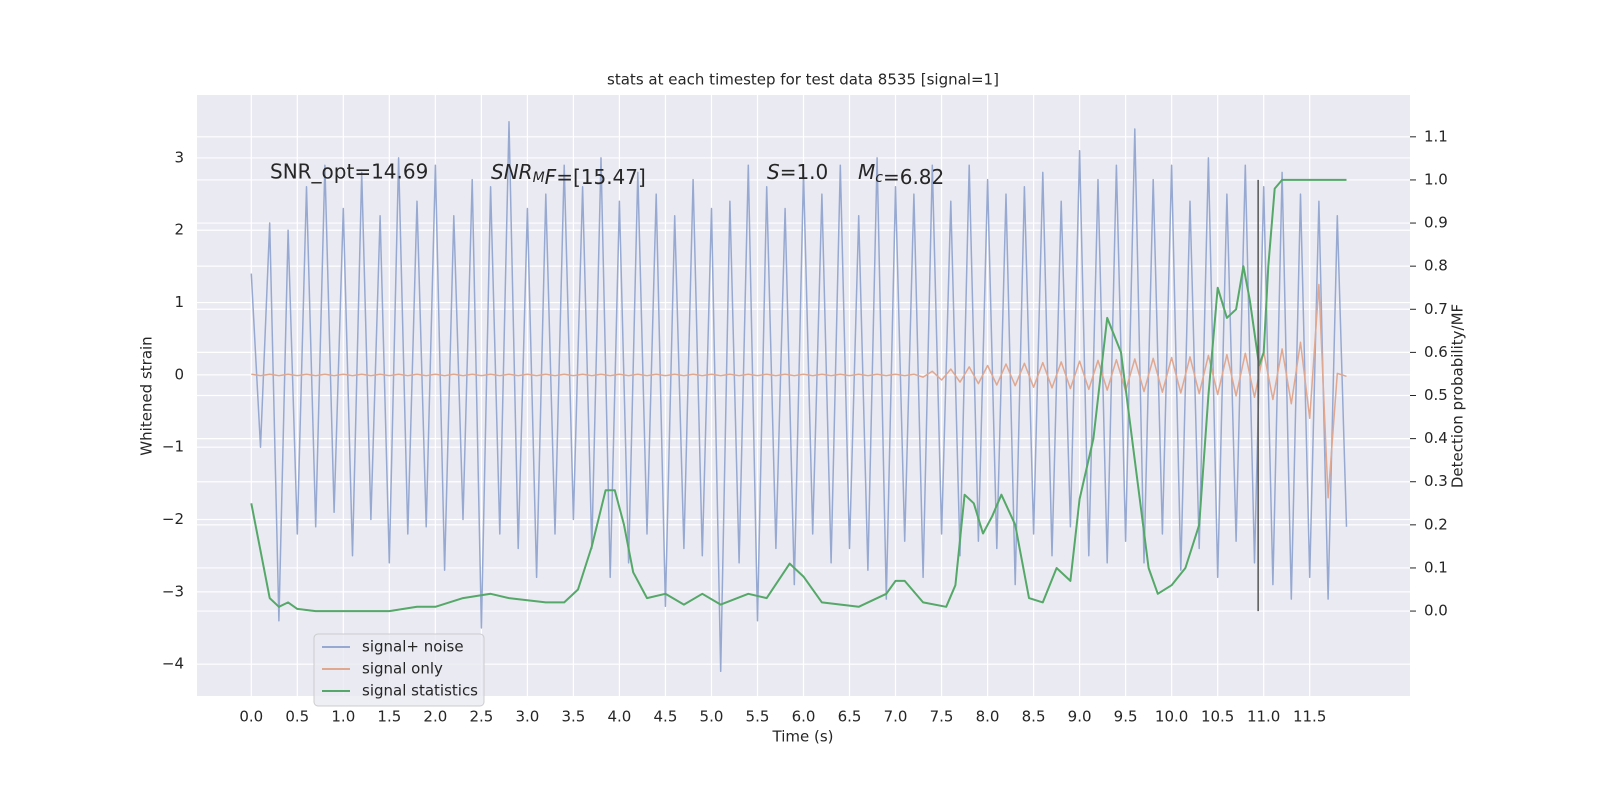 The height and width of the screenshot is (800, 1600). Describe the element at coordinates (173, 447) in the screenshot. I see `y-tick-label: −1` at that location.